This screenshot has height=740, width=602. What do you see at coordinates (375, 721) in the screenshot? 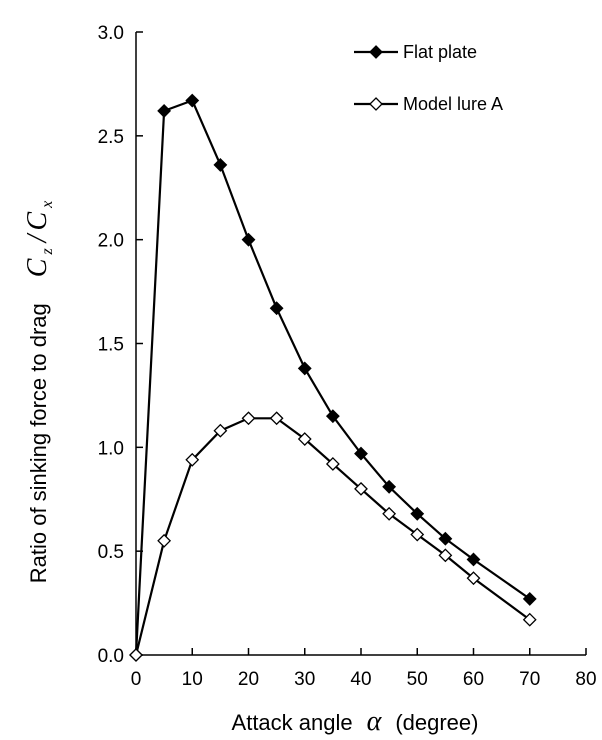
I see `x-axis-label-symbol: α` at bounding box center [375, 721].